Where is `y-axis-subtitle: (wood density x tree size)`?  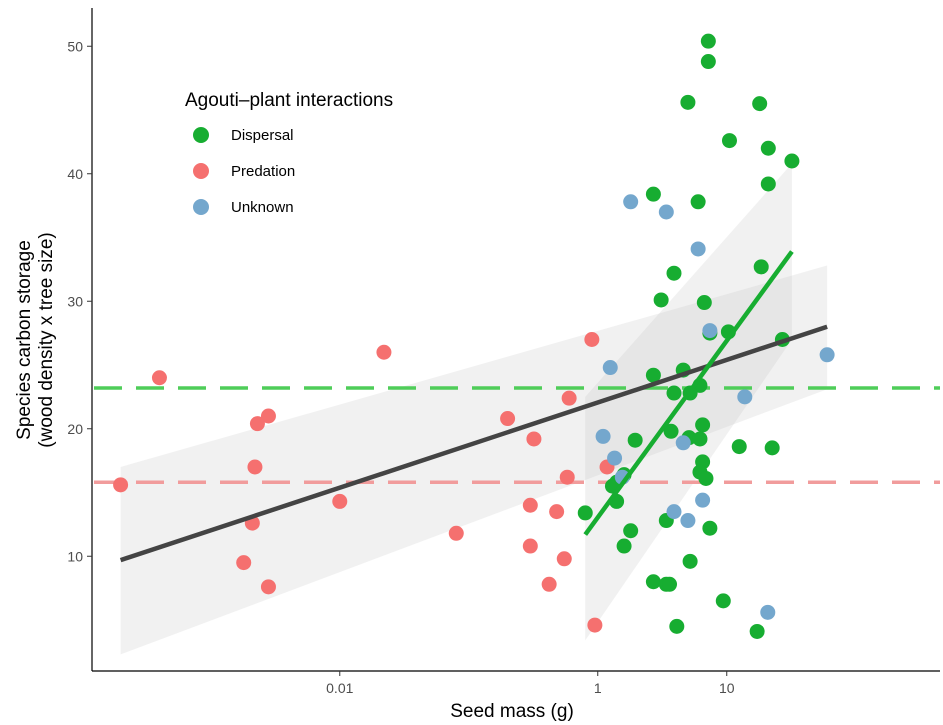
y-axis-subtitle: (wood density x tree size) is located at coordinates (46, 339).